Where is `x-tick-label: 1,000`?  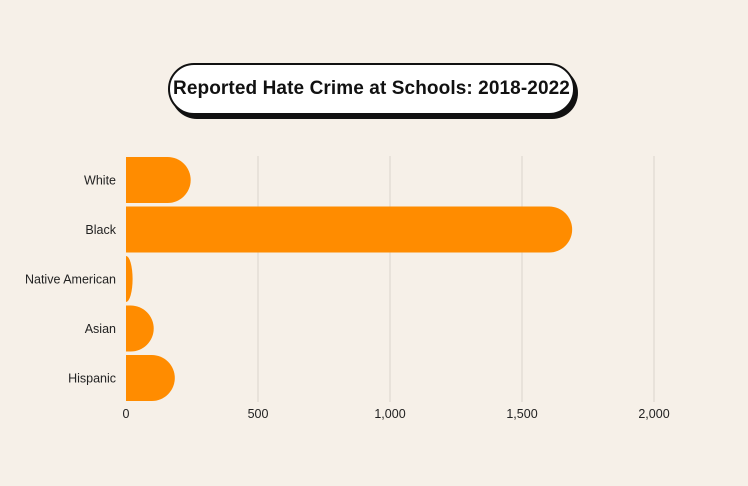
x-tick-label: 1,000 is located at coordinates (389, 414).